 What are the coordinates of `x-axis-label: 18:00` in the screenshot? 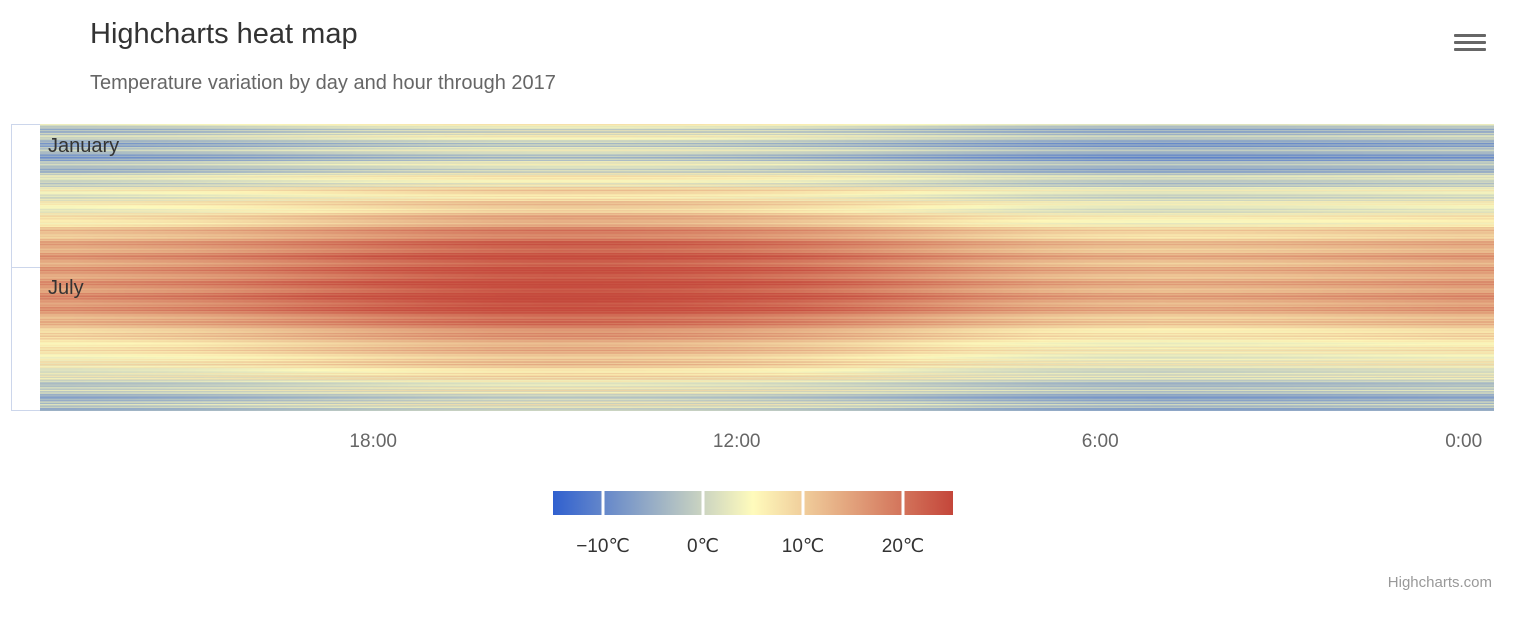 It's located at (373, 441).